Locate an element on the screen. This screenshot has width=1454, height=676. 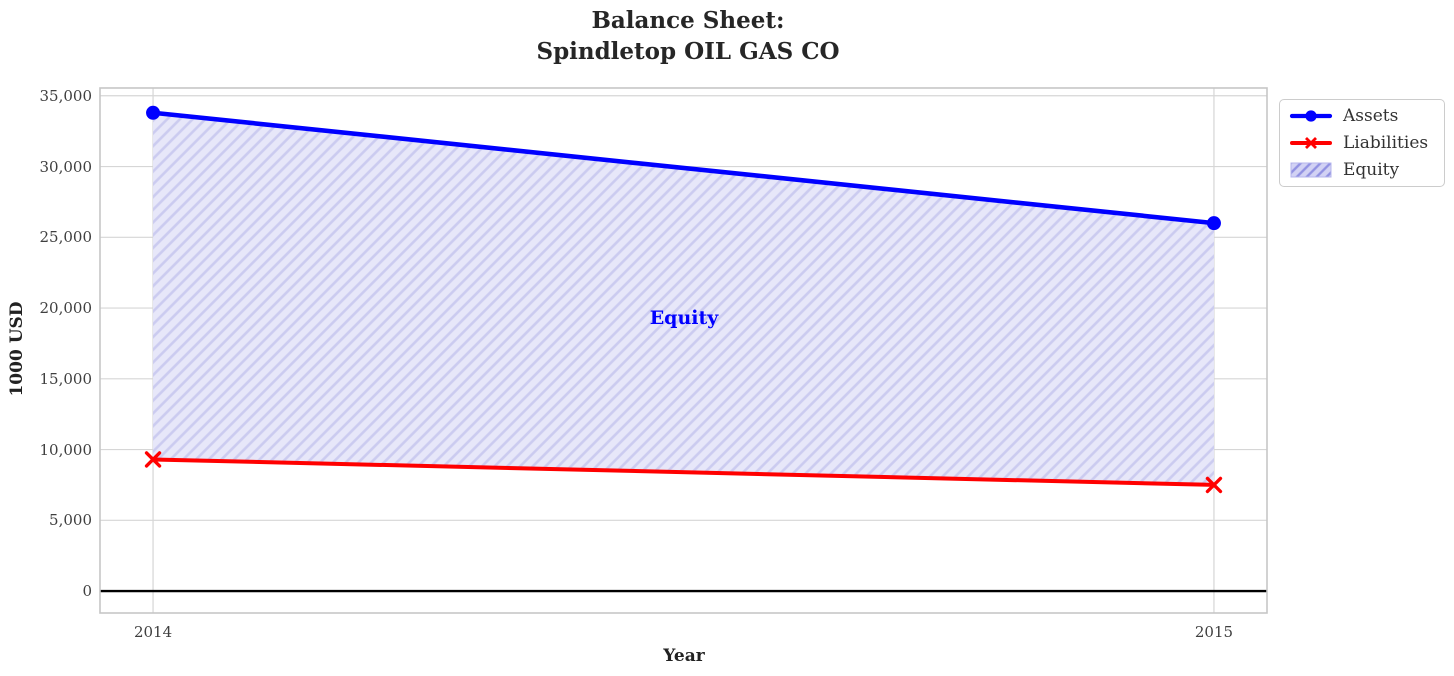
y-tick-label: 35,000 is located at coordinates (66, 95).